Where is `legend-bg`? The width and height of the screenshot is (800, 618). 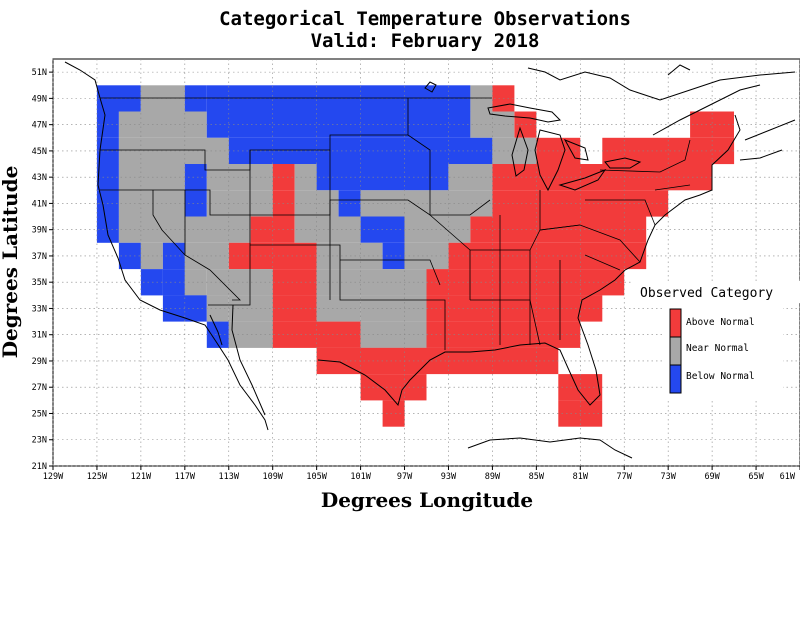 legend-bg is located at coordinates (723, 350).